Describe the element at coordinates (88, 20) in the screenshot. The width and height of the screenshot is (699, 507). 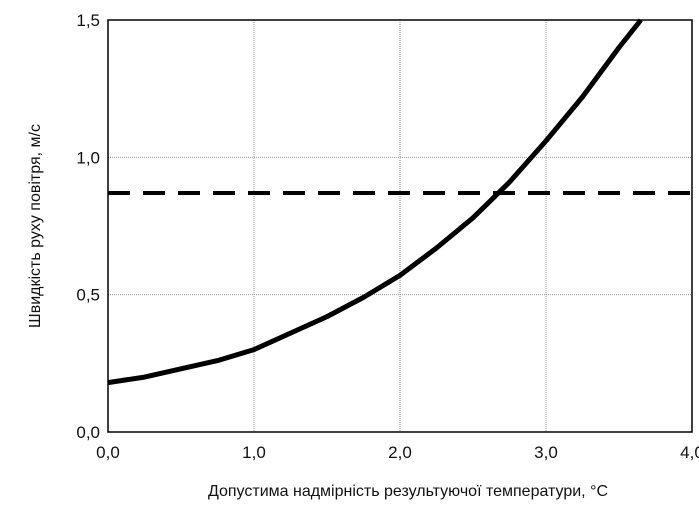
I see `y-tick-label: 1,5` at that location.